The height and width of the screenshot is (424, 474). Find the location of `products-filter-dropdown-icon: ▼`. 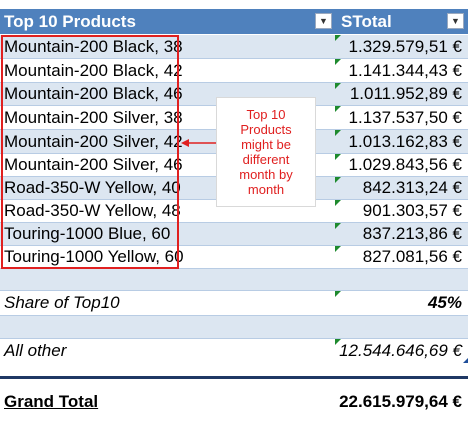

products-filter-dropdown-icon: ▼ is located at coordinates (323, 21).